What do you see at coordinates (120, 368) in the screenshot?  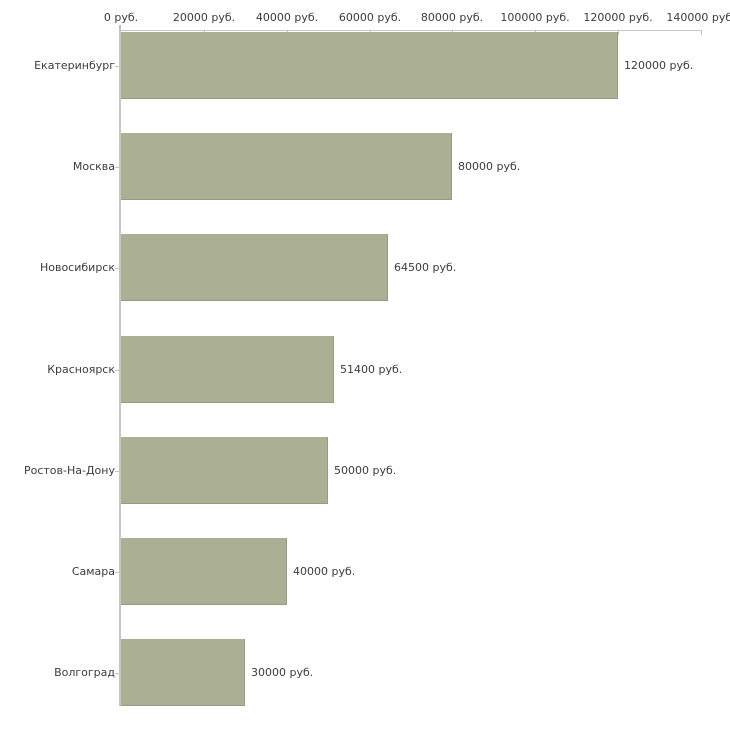 I see `y-axis-line` at bounding box center [120, 368].